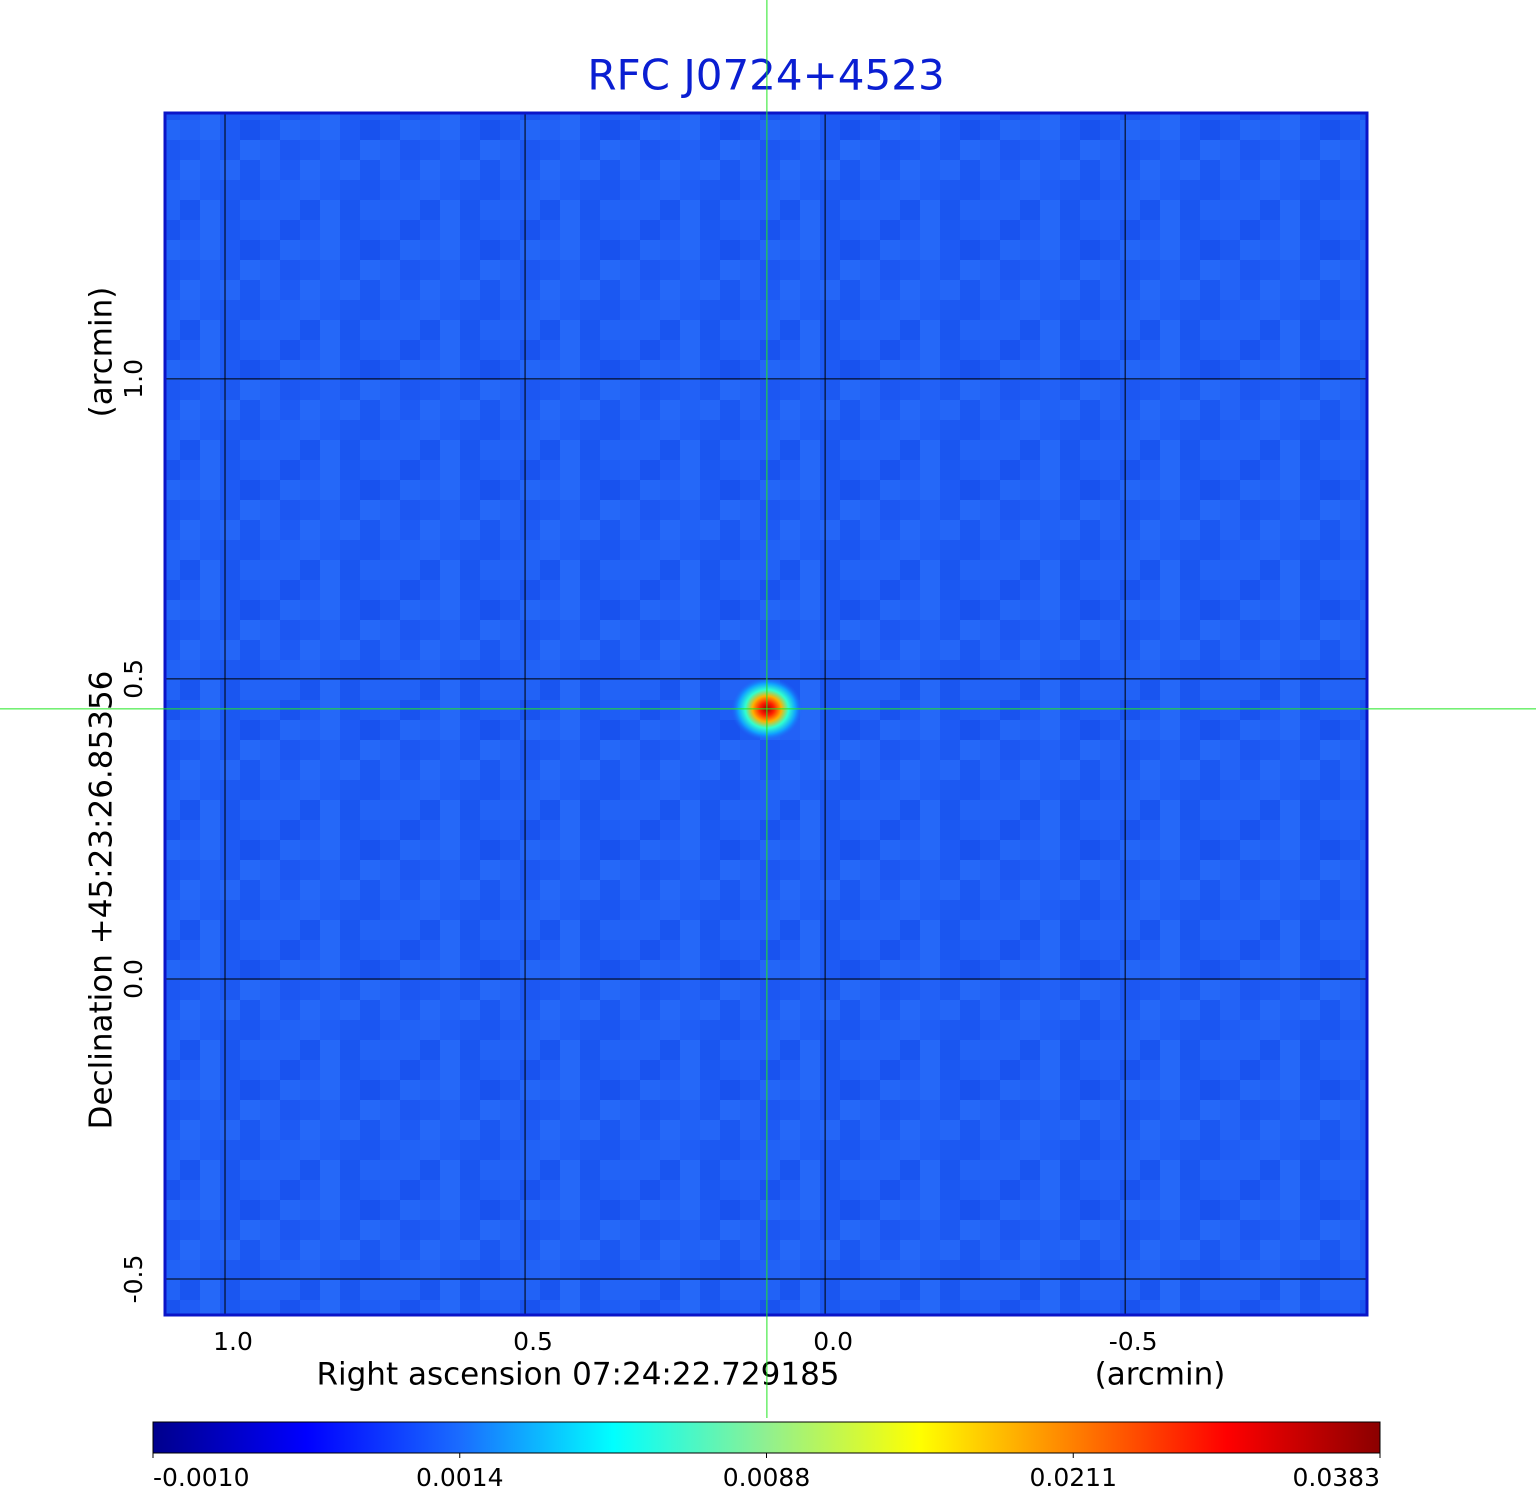 This screenshot has width=1536, height=1511. I want to click on y-tick-label: 0.0, so click(133, 979).